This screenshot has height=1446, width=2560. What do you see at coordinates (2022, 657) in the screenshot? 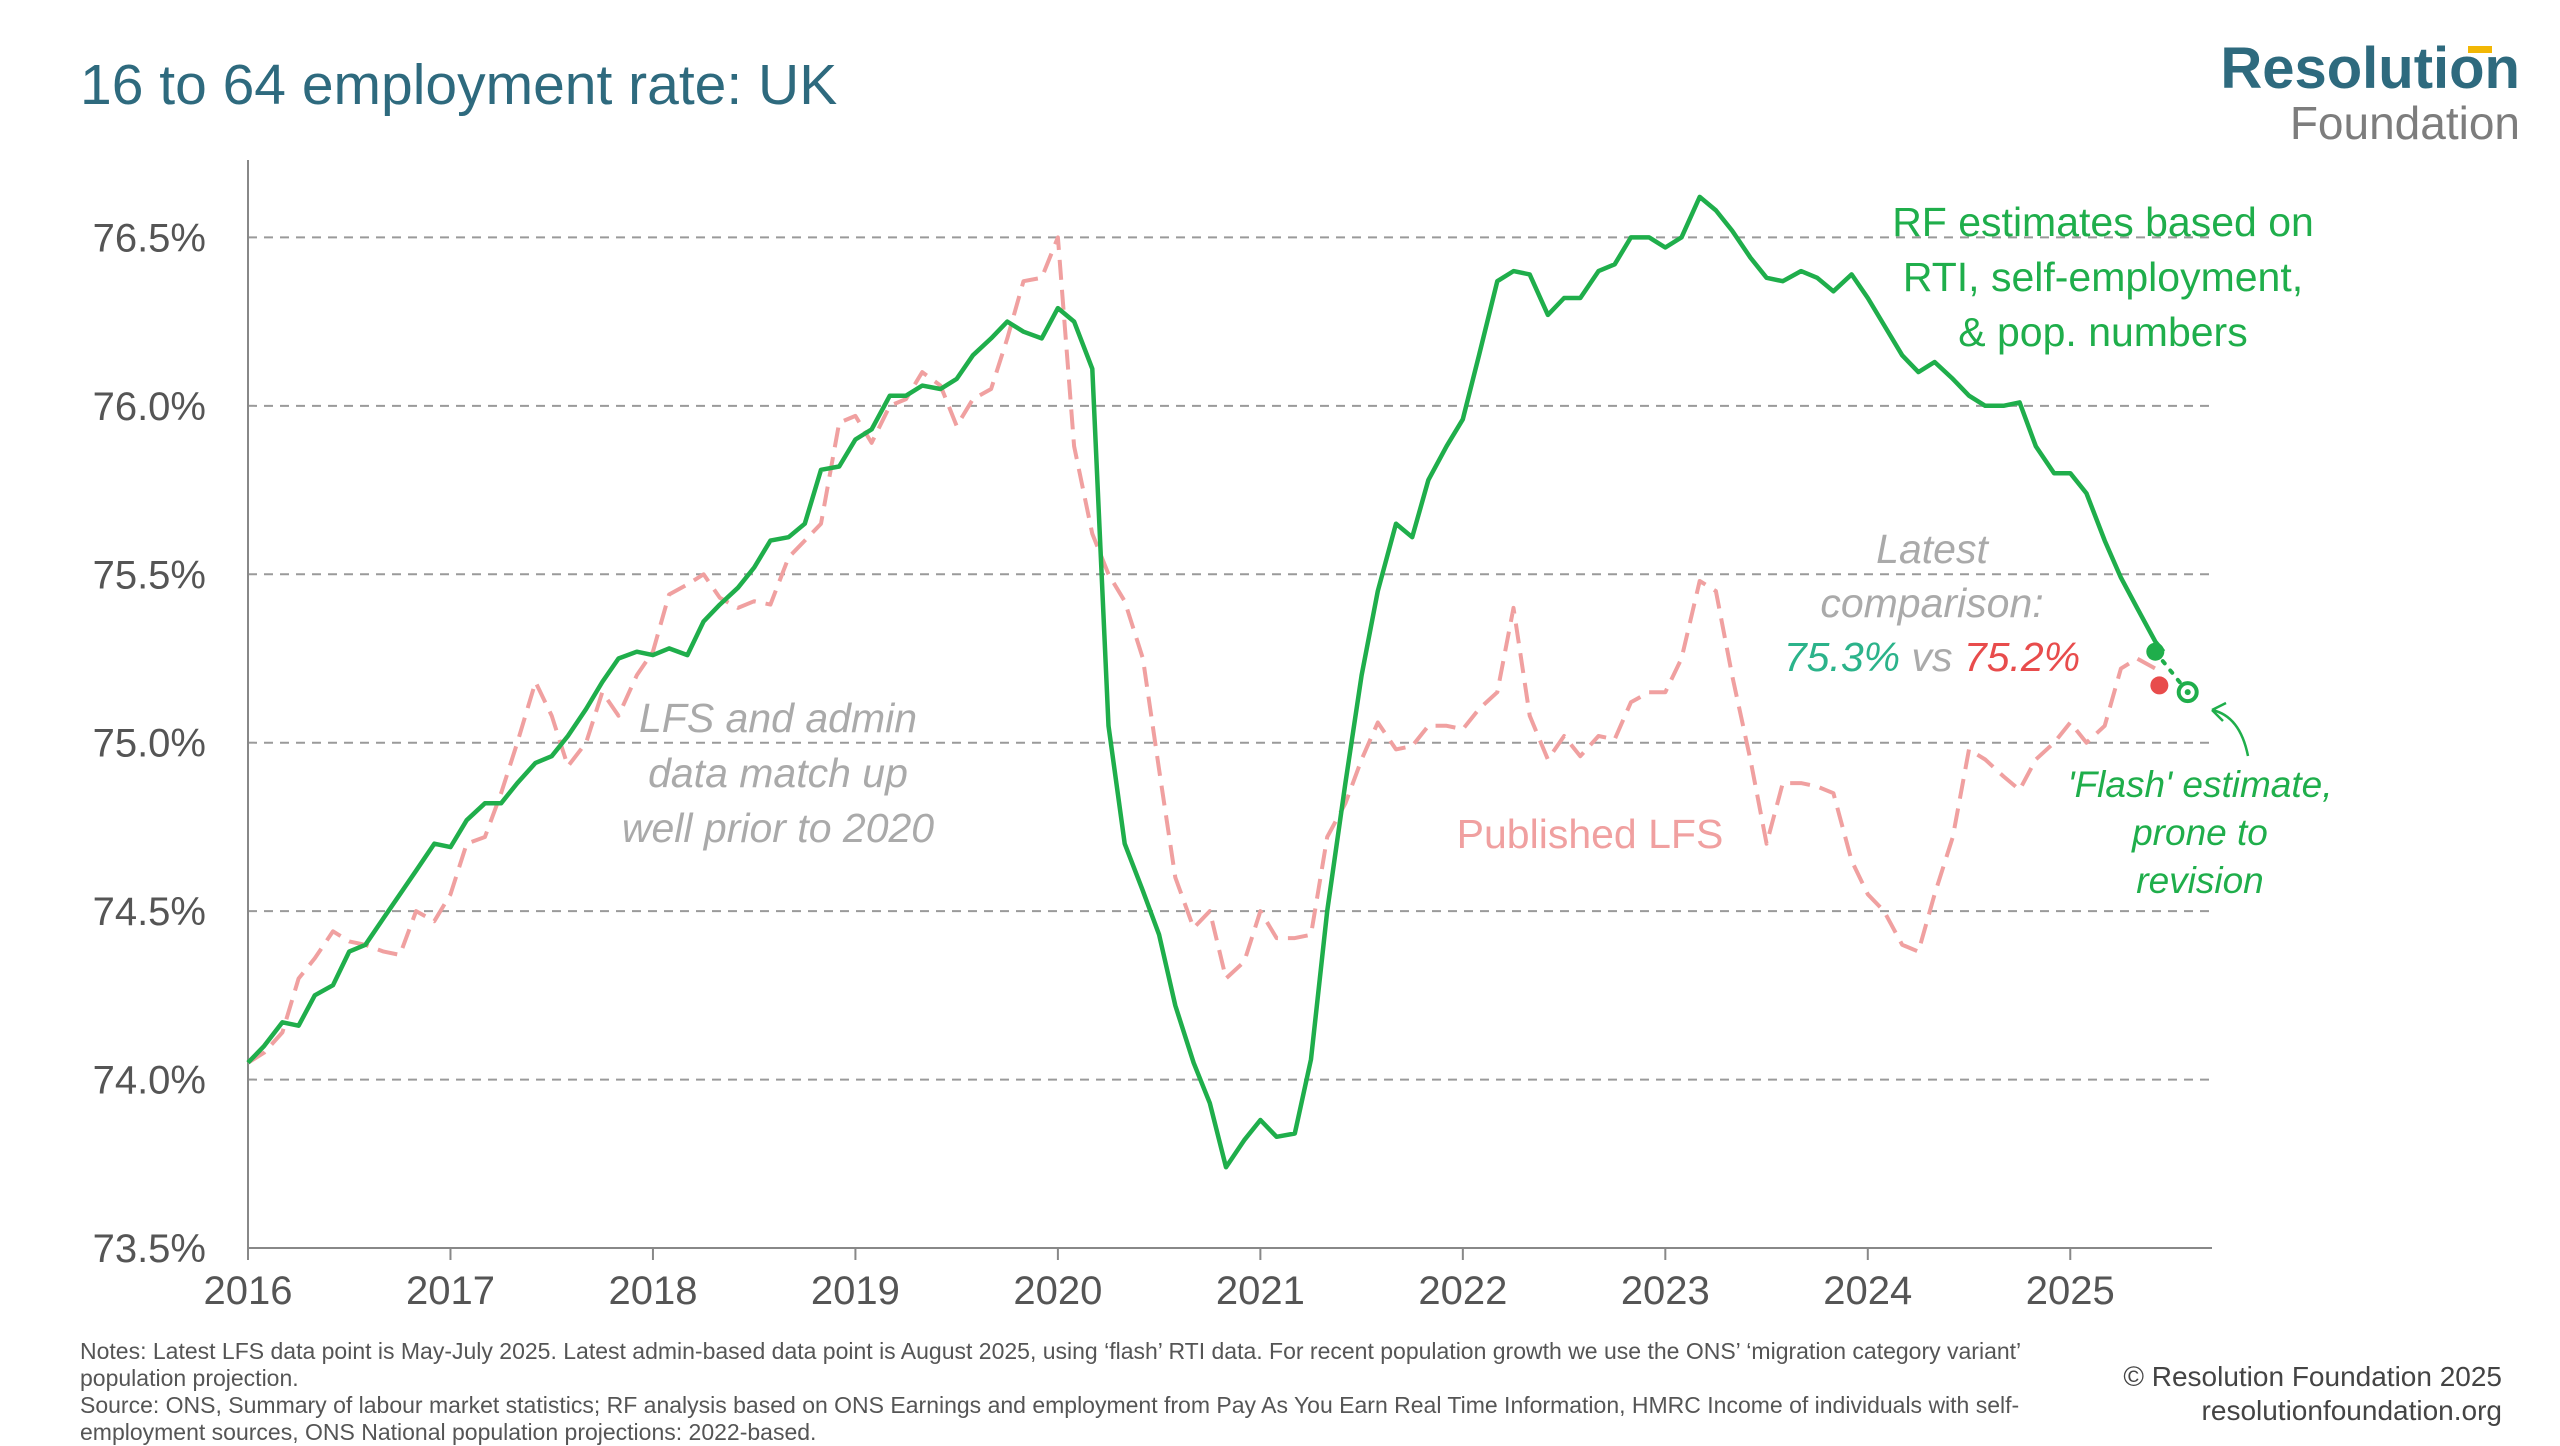
I see `latest-lfs-value: 75.2%` at bounding box center [2022, 657].